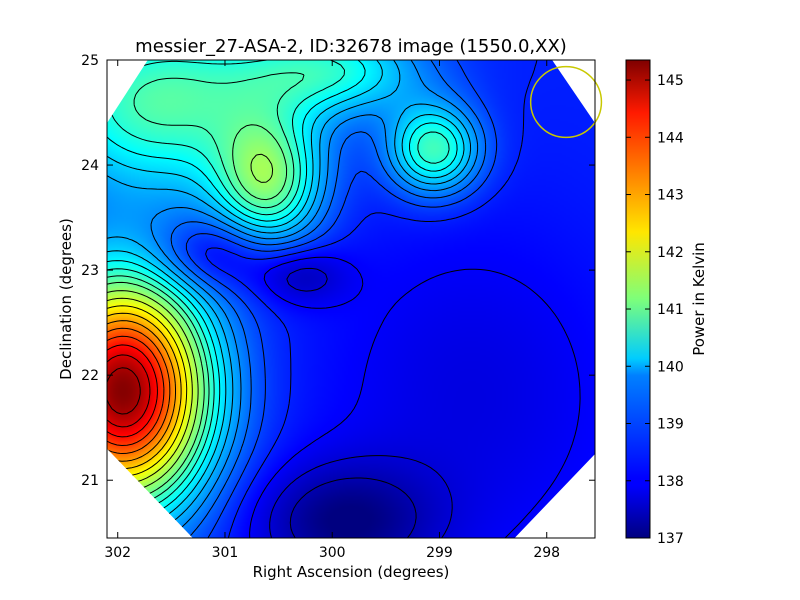 Image resolution: width=800 pixels, height=600 pixels. I want to click on y-axis-label: Declination (degrees), so click(66, 299).